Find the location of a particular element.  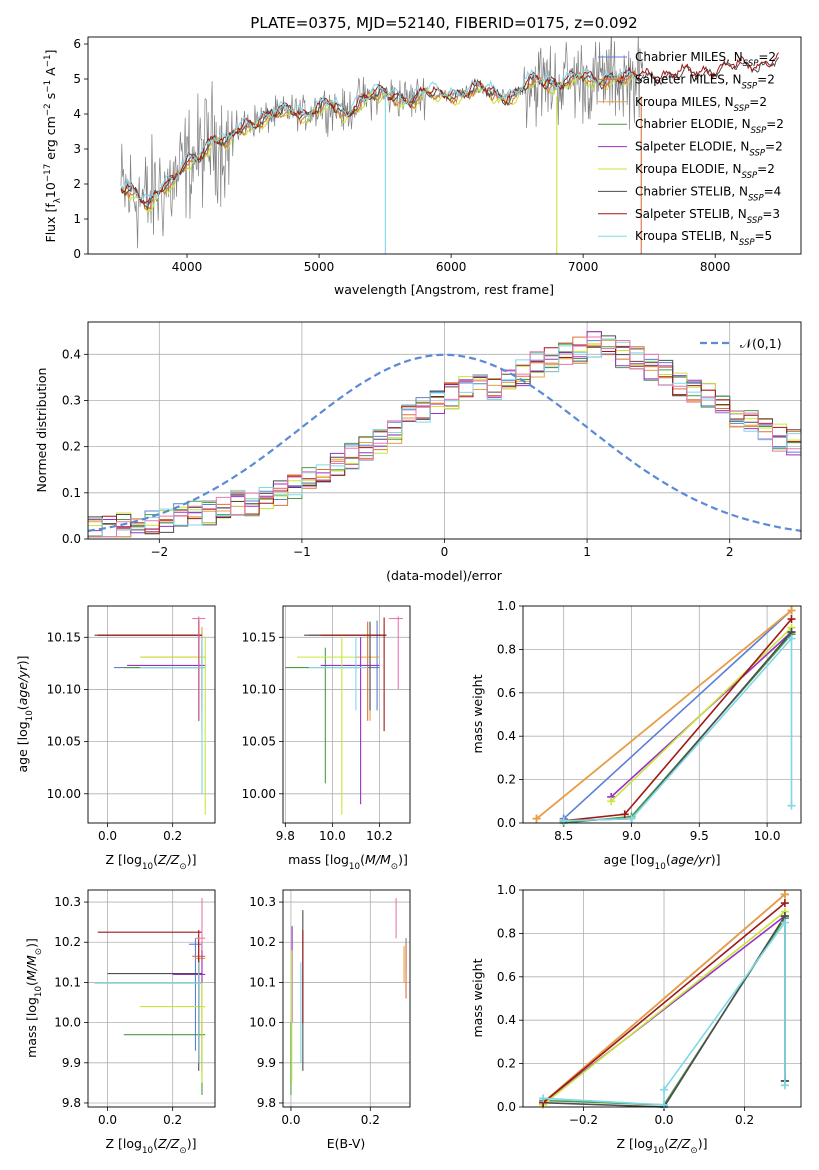

massweight_vs_age-ytick-label: 1.0 is located at coordinates (506, 606).